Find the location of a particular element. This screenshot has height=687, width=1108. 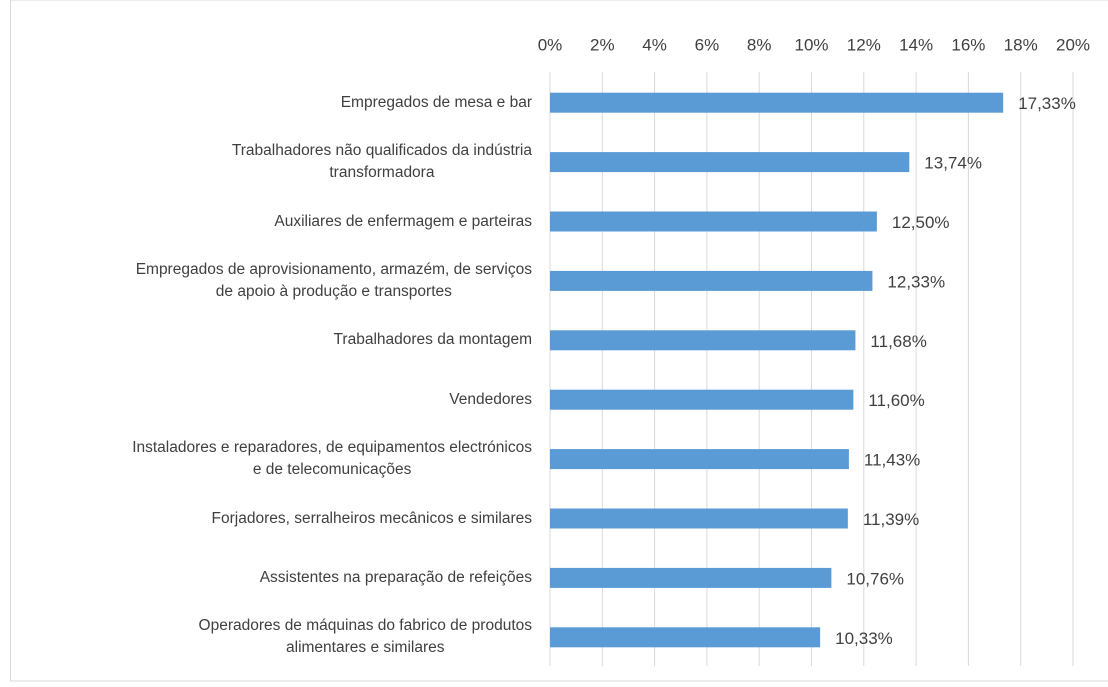

x-tick-label: 10% is located at coordinates (811, 44).